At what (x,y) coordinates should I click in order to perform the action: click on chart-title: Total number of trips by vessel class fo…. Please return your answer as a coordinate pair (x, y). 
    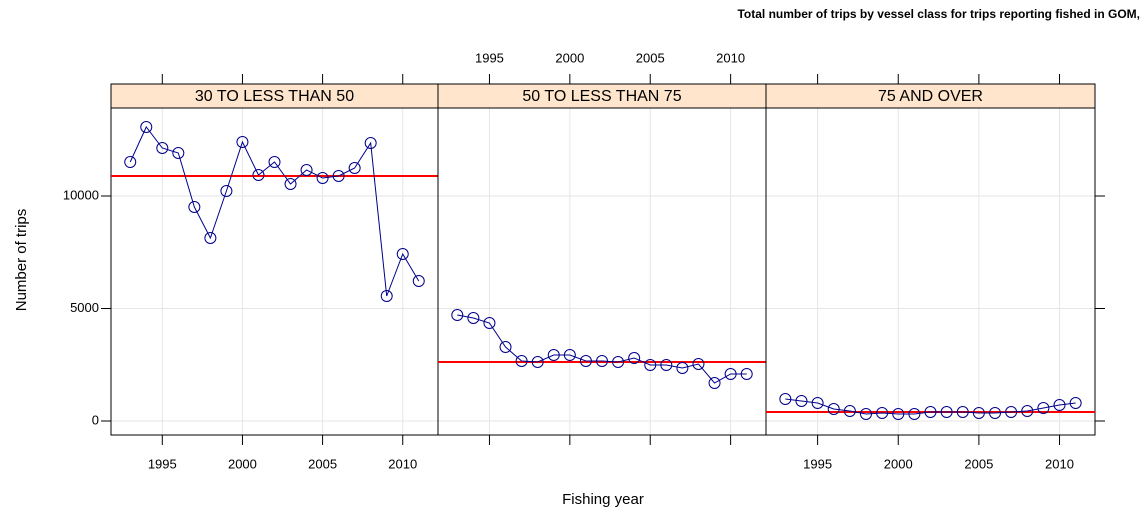
    Looking at the image, I should click on (938, 14).